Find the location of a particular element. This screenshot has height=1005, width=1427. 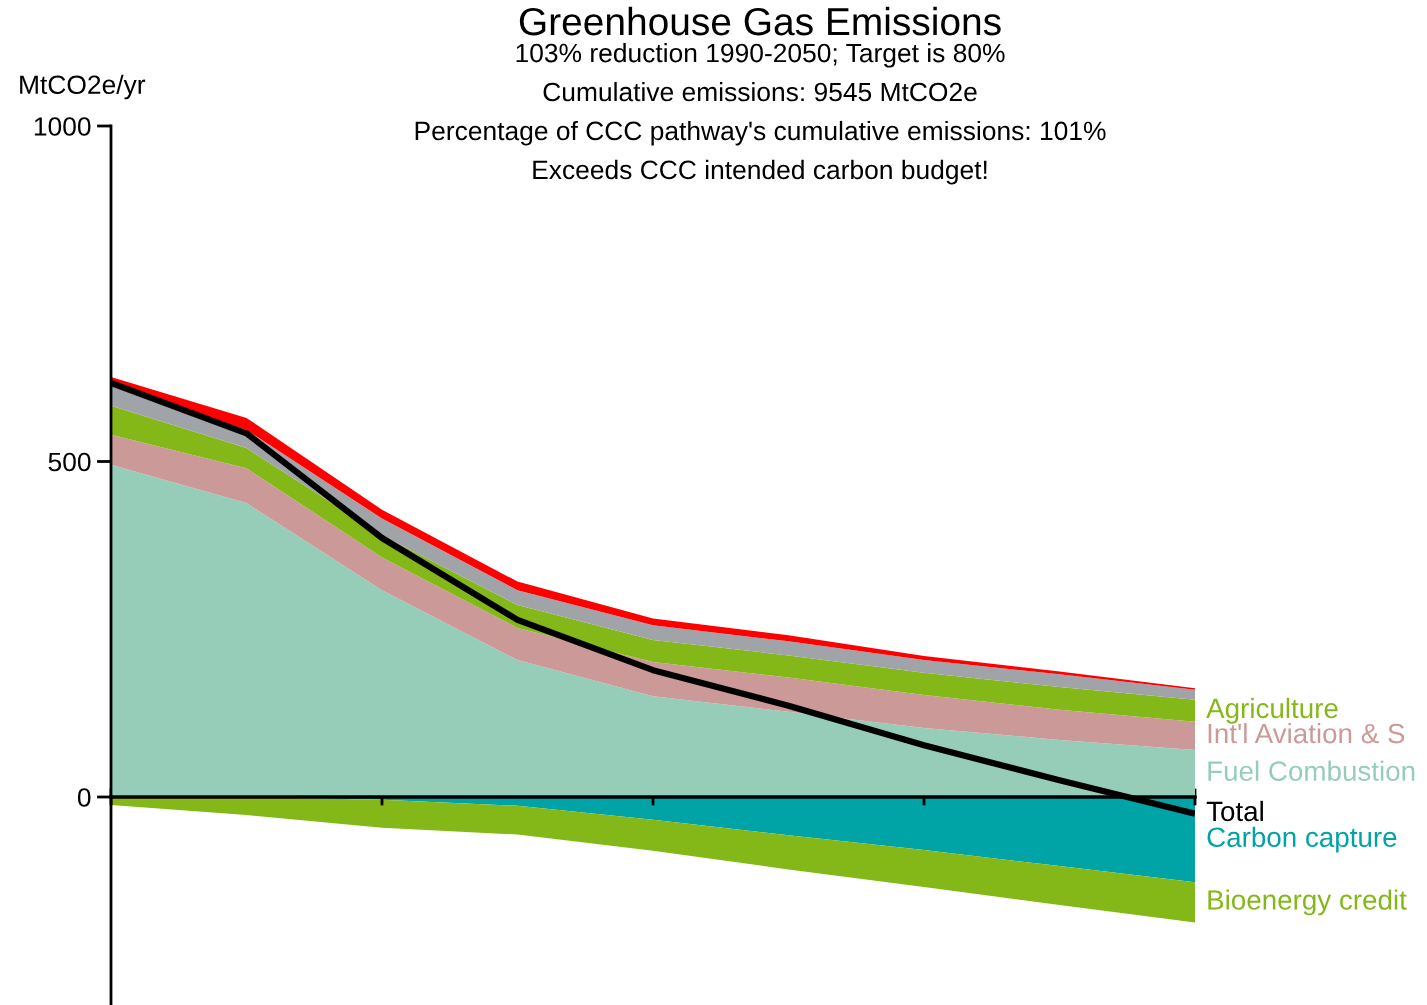

y-tick-label: 500 is located at coordinates (69, 462).